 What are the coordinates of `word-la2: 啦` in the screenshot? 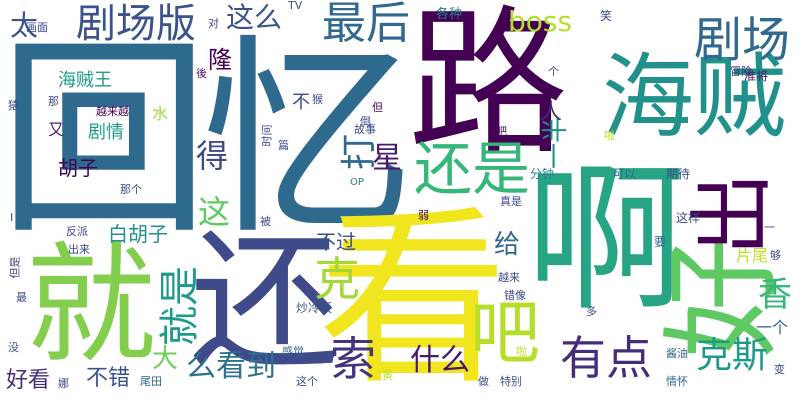 It's located at (609, 135).